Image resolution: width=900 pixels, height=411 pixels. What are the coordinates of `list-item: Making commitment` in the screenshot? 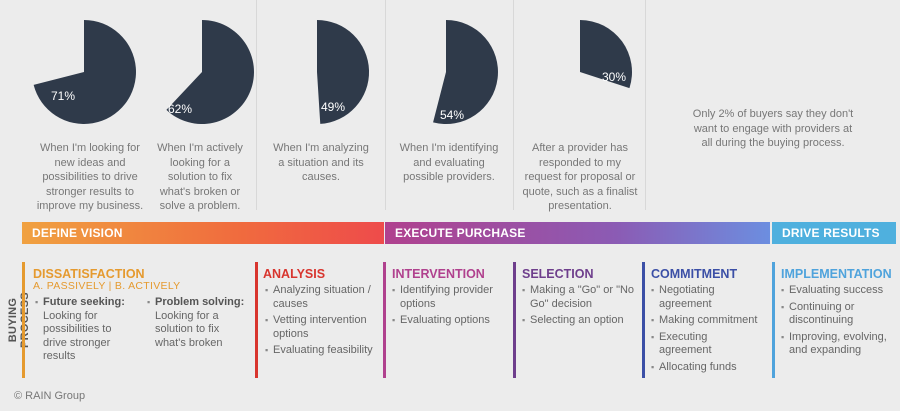 It's located at (706, 321).